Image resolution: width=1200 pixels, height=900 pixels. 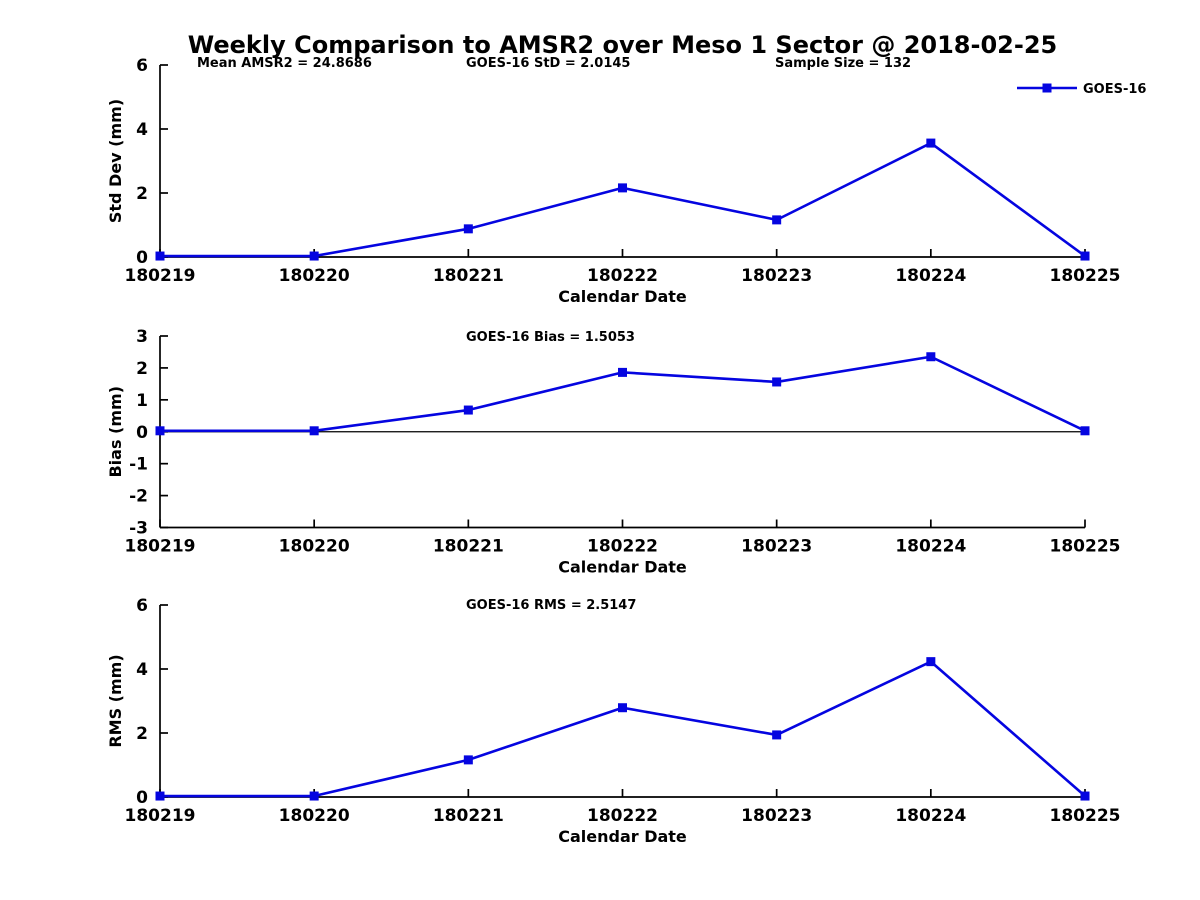 What do you see at coordinates (843, 63) in the screenshot?
I see `annotation-text: Sample Size = 132` at bounding box center [843, 63].